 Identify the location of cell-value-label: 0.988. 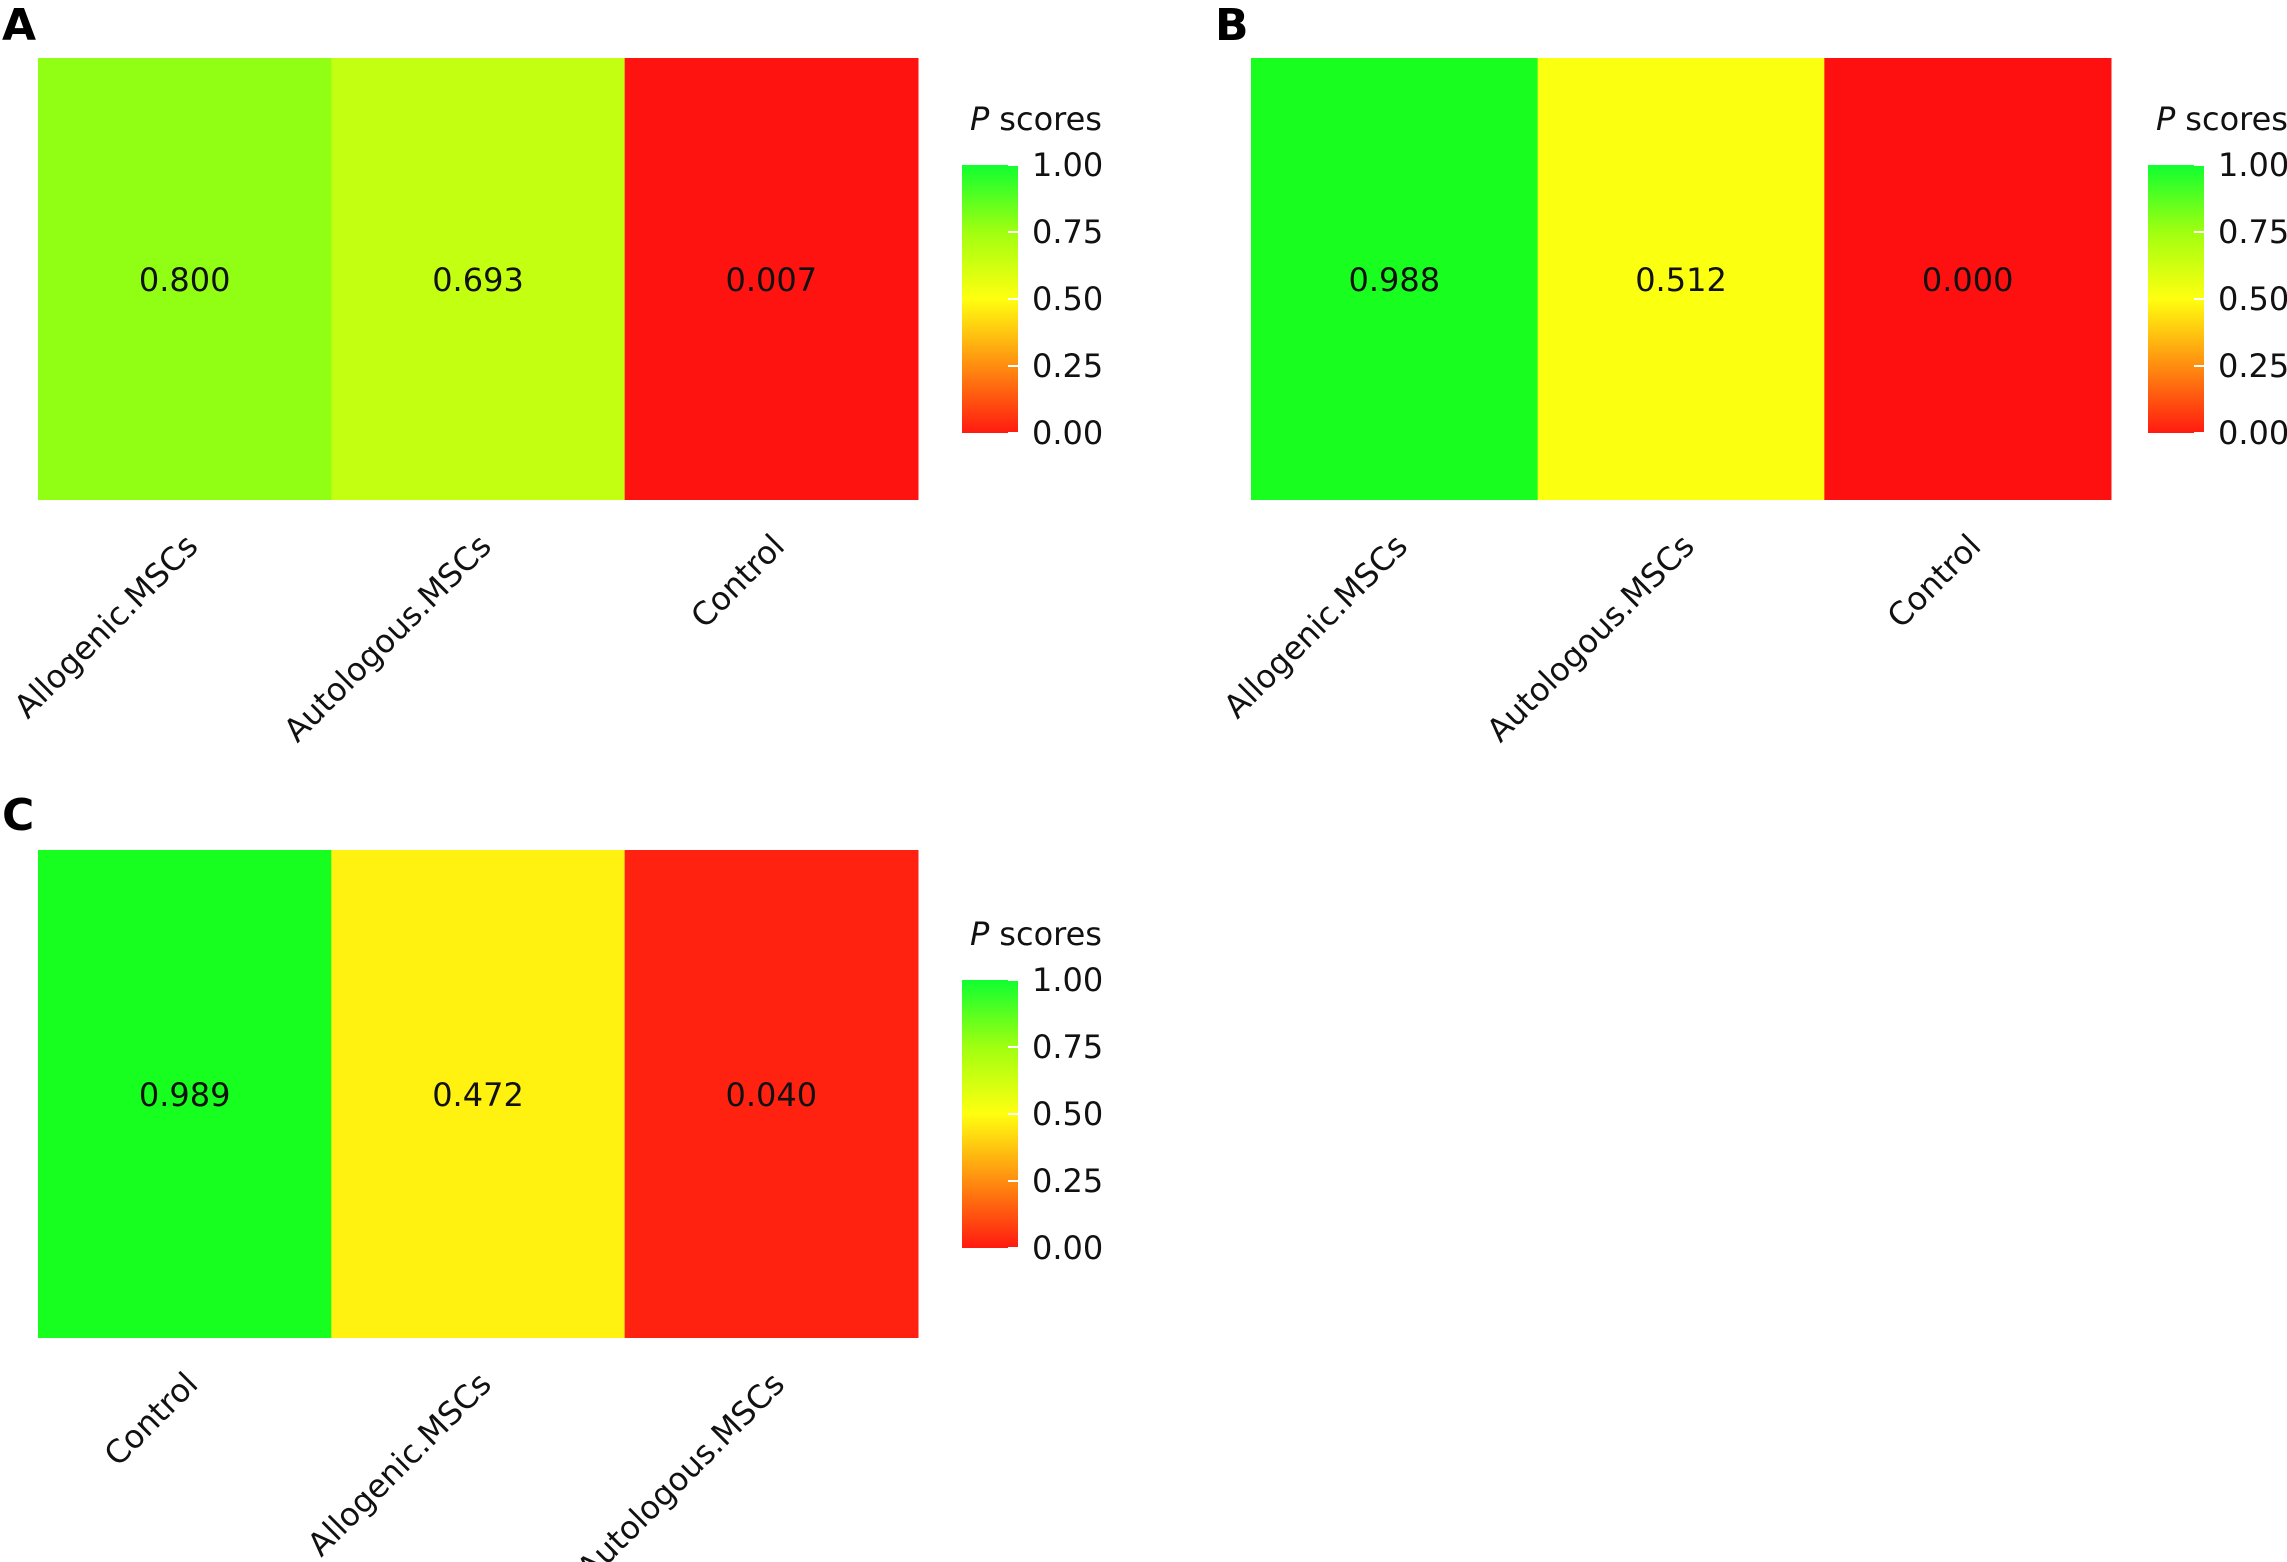
(1395, 280).